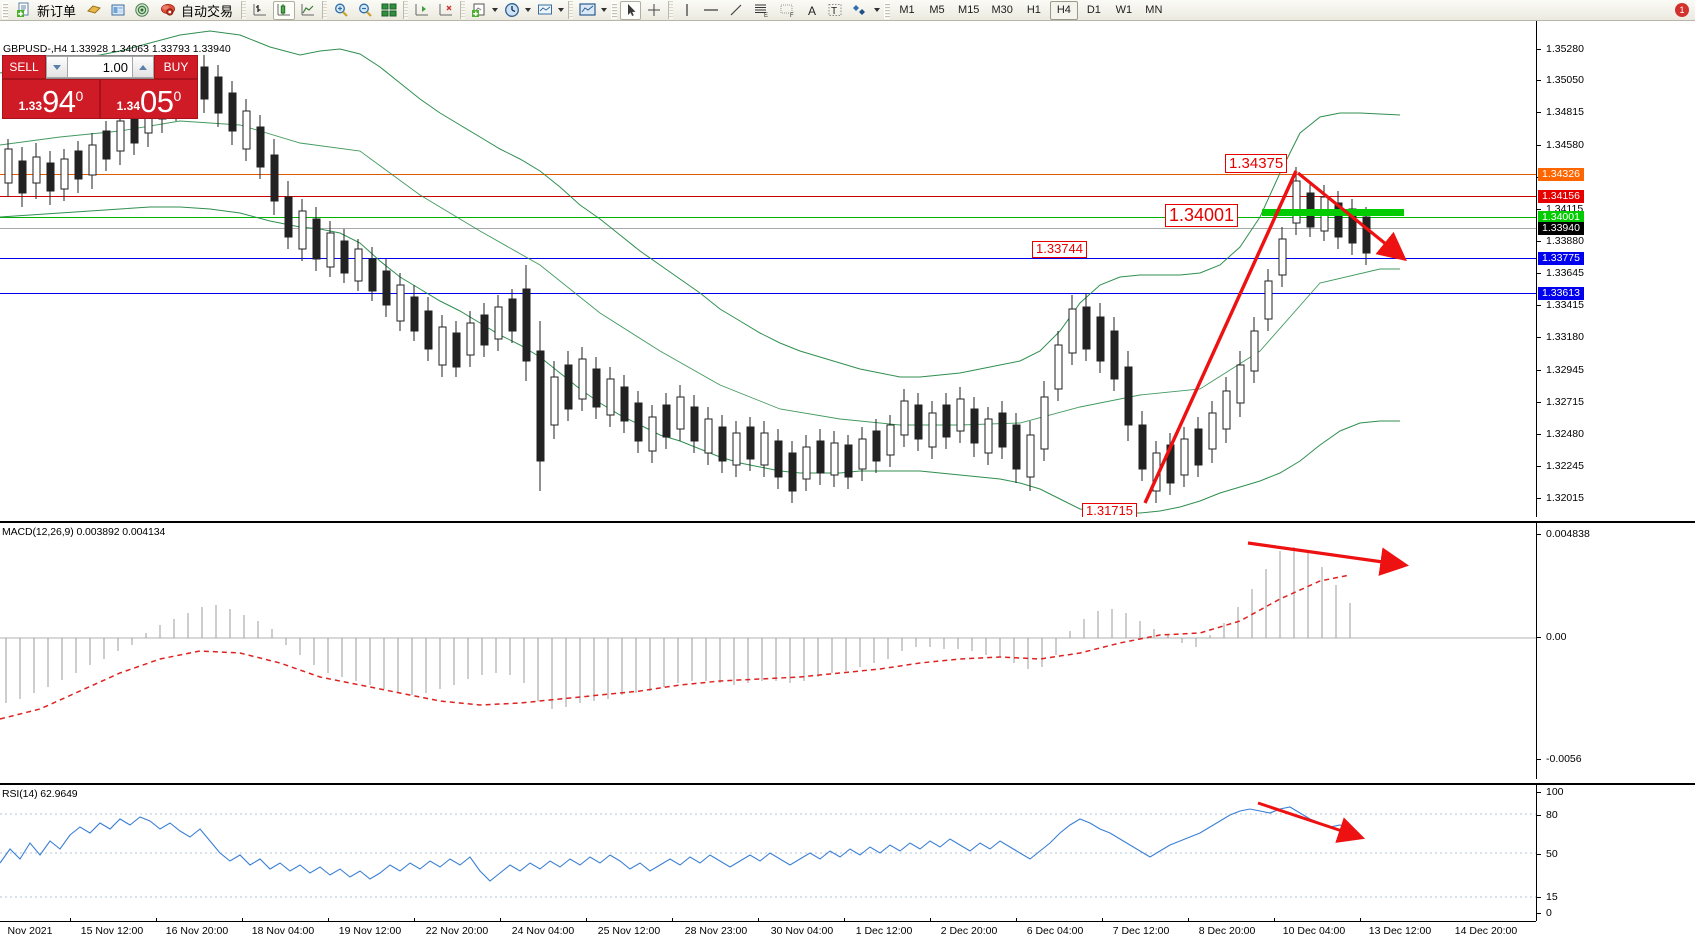 This screenshot has width=1695, height=942. I want to click on time-label: 10 Dec 04:00, so click(1314, 931).